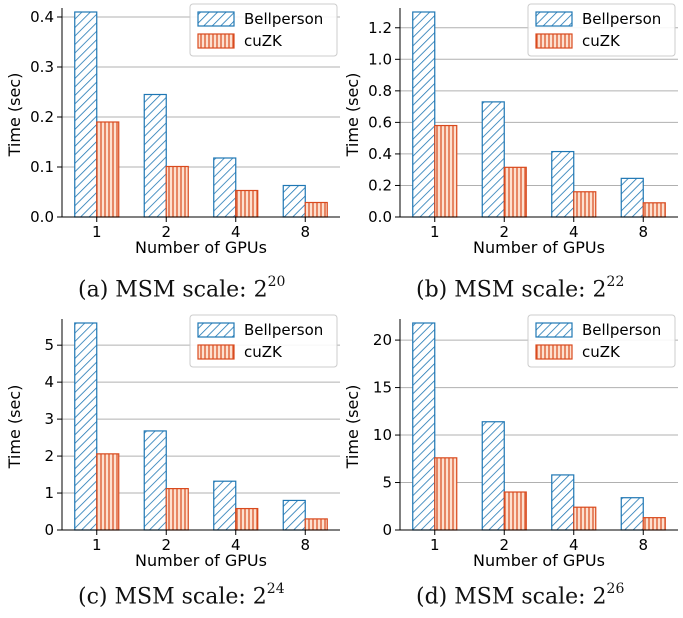 The height and width of the screenshot is (618, 683). Describe the element at coordinates (504, 545) in the screenshot. I see `xtick-label-d: 2` at that location.